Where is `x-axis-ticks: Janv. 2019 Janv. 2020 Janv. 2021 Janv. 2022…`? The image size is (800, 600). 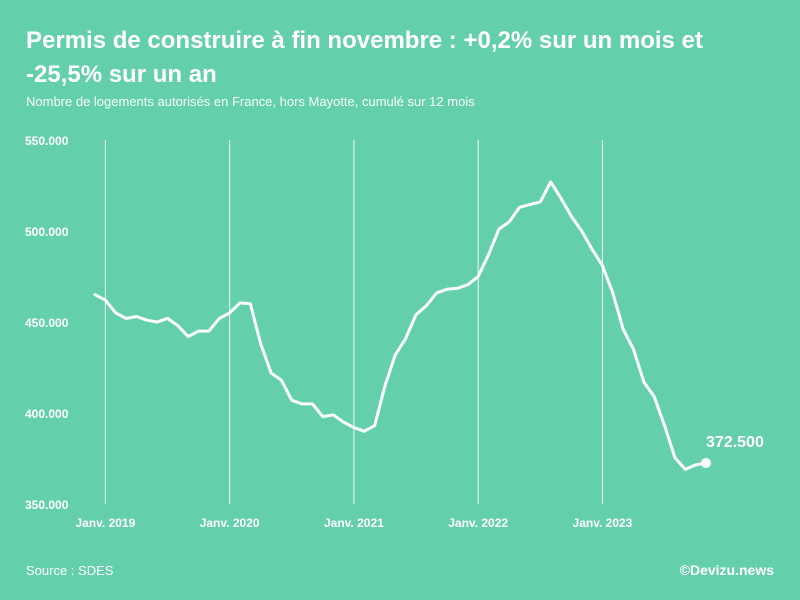
x-axis-ticks: Janv. 2019 Janv. 2020 Janv. 2021 Janv. 2022… is located at coordinates (353, 523).